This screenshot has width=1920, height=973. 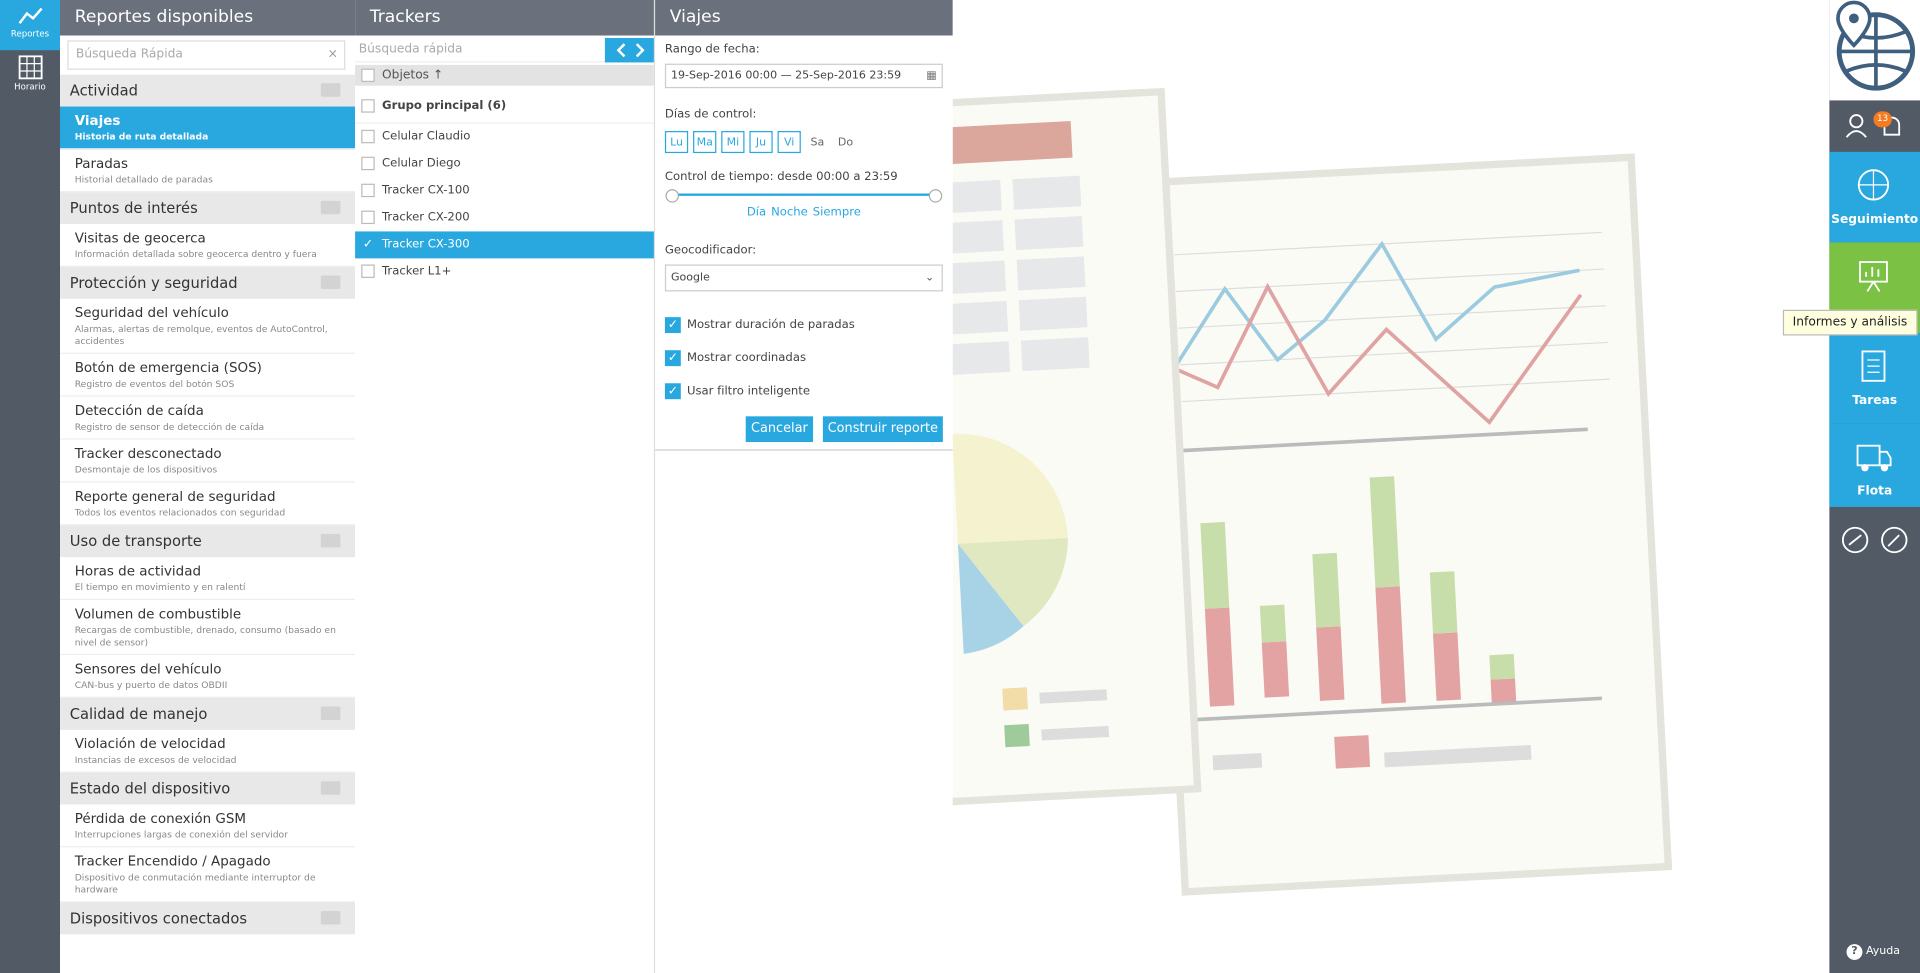 What do you see at coordinates (759, 325) in the screenshot?
I see `option-checkbox: ✓ Mostrar duración de paradas` at bounding box center [759, 325].